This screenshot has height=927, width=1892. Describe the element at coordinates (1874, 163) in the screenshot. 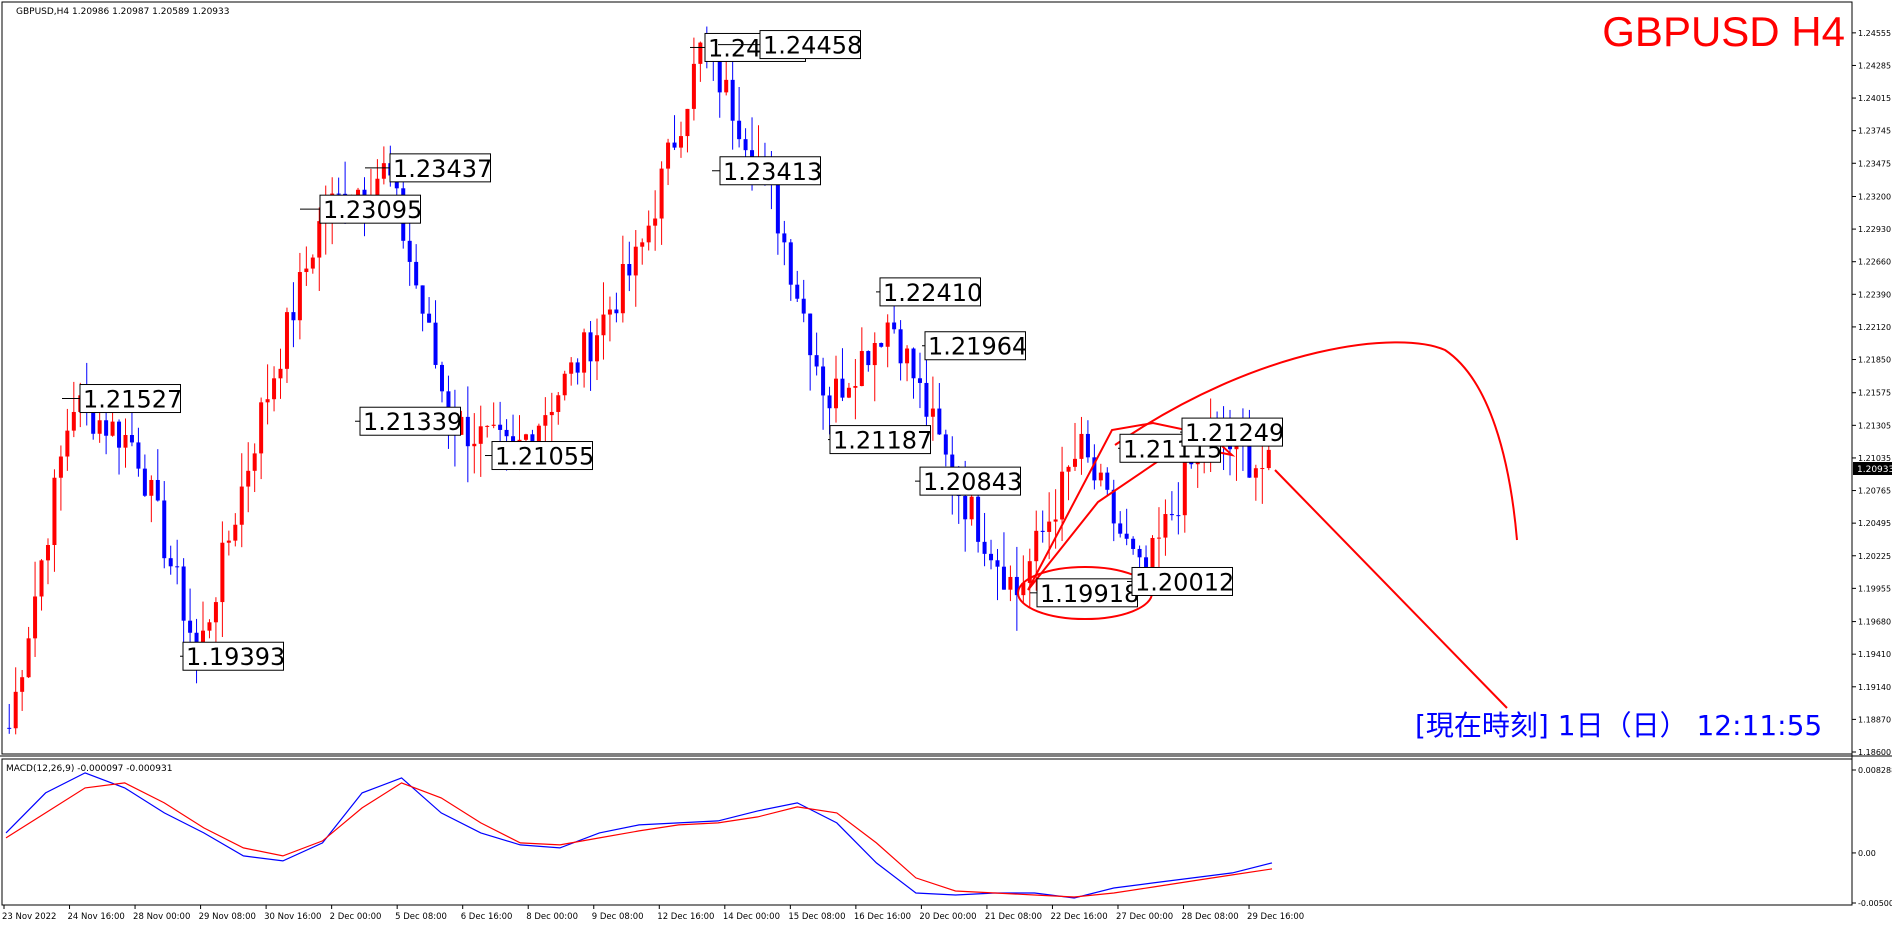

I see `y-tick-label: 1.23475` at that location.